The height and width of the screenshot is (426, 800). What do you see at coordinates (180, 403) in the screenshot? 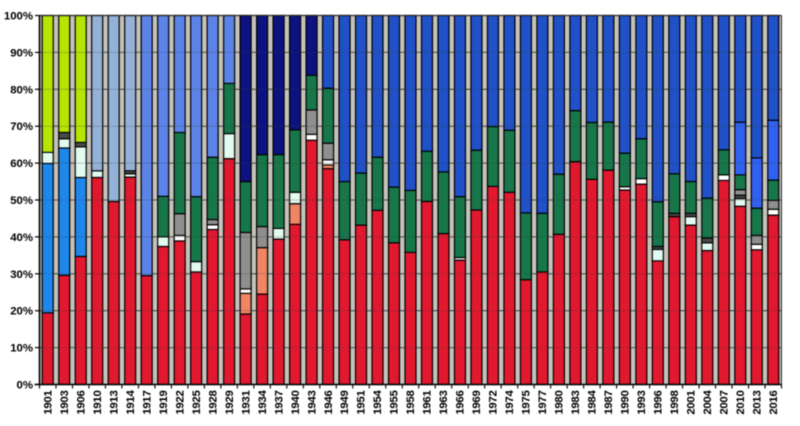
I see `svg-text: 1922` at bounding box center [180, 403].